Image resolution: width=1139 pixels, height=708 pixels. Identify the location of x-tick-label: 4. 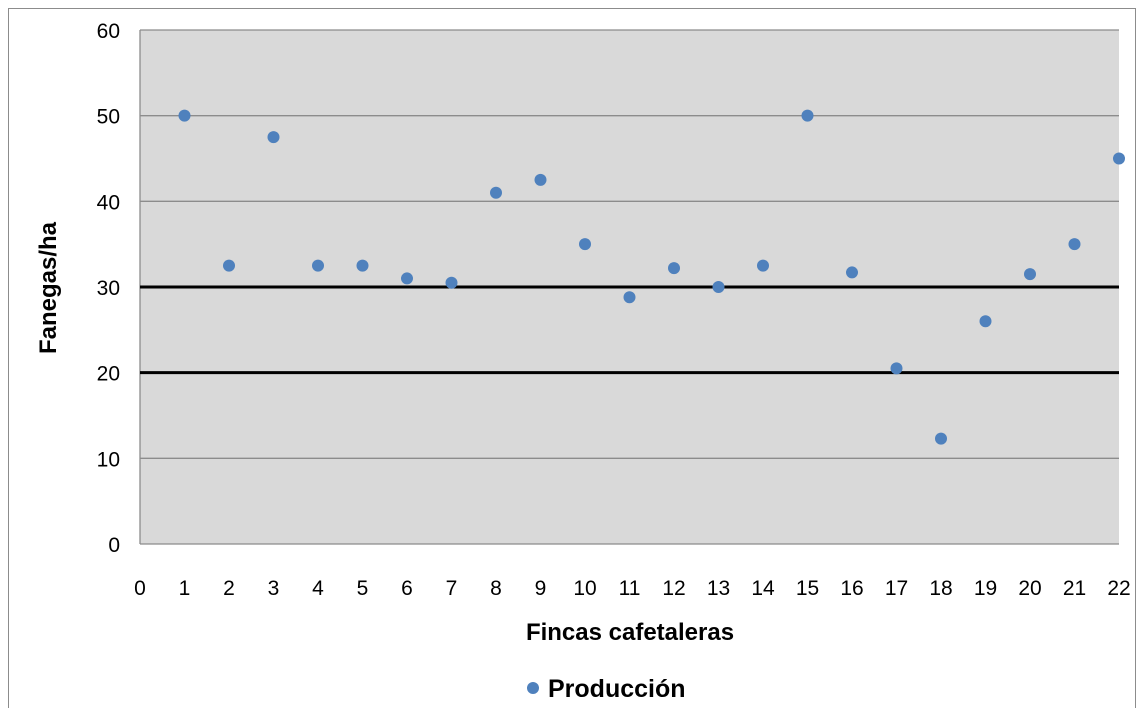
(318, 588).